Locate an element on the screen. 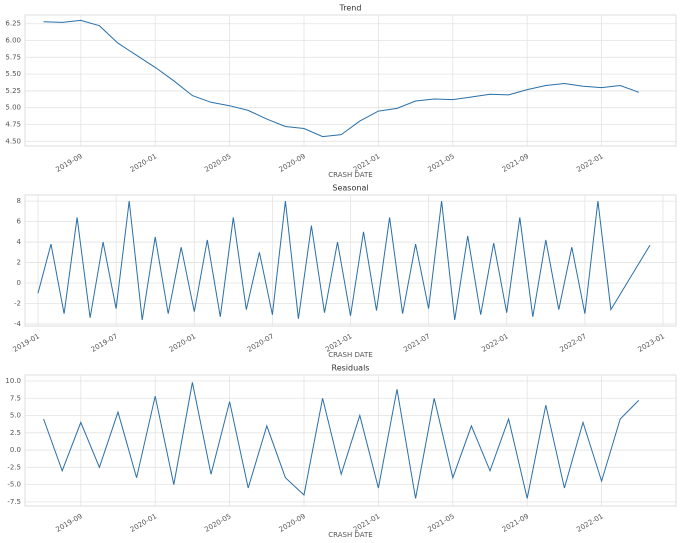 This screenshot has height=543, width=680. x-tick-label: 2019-07 is located at coordinates (104, 343).